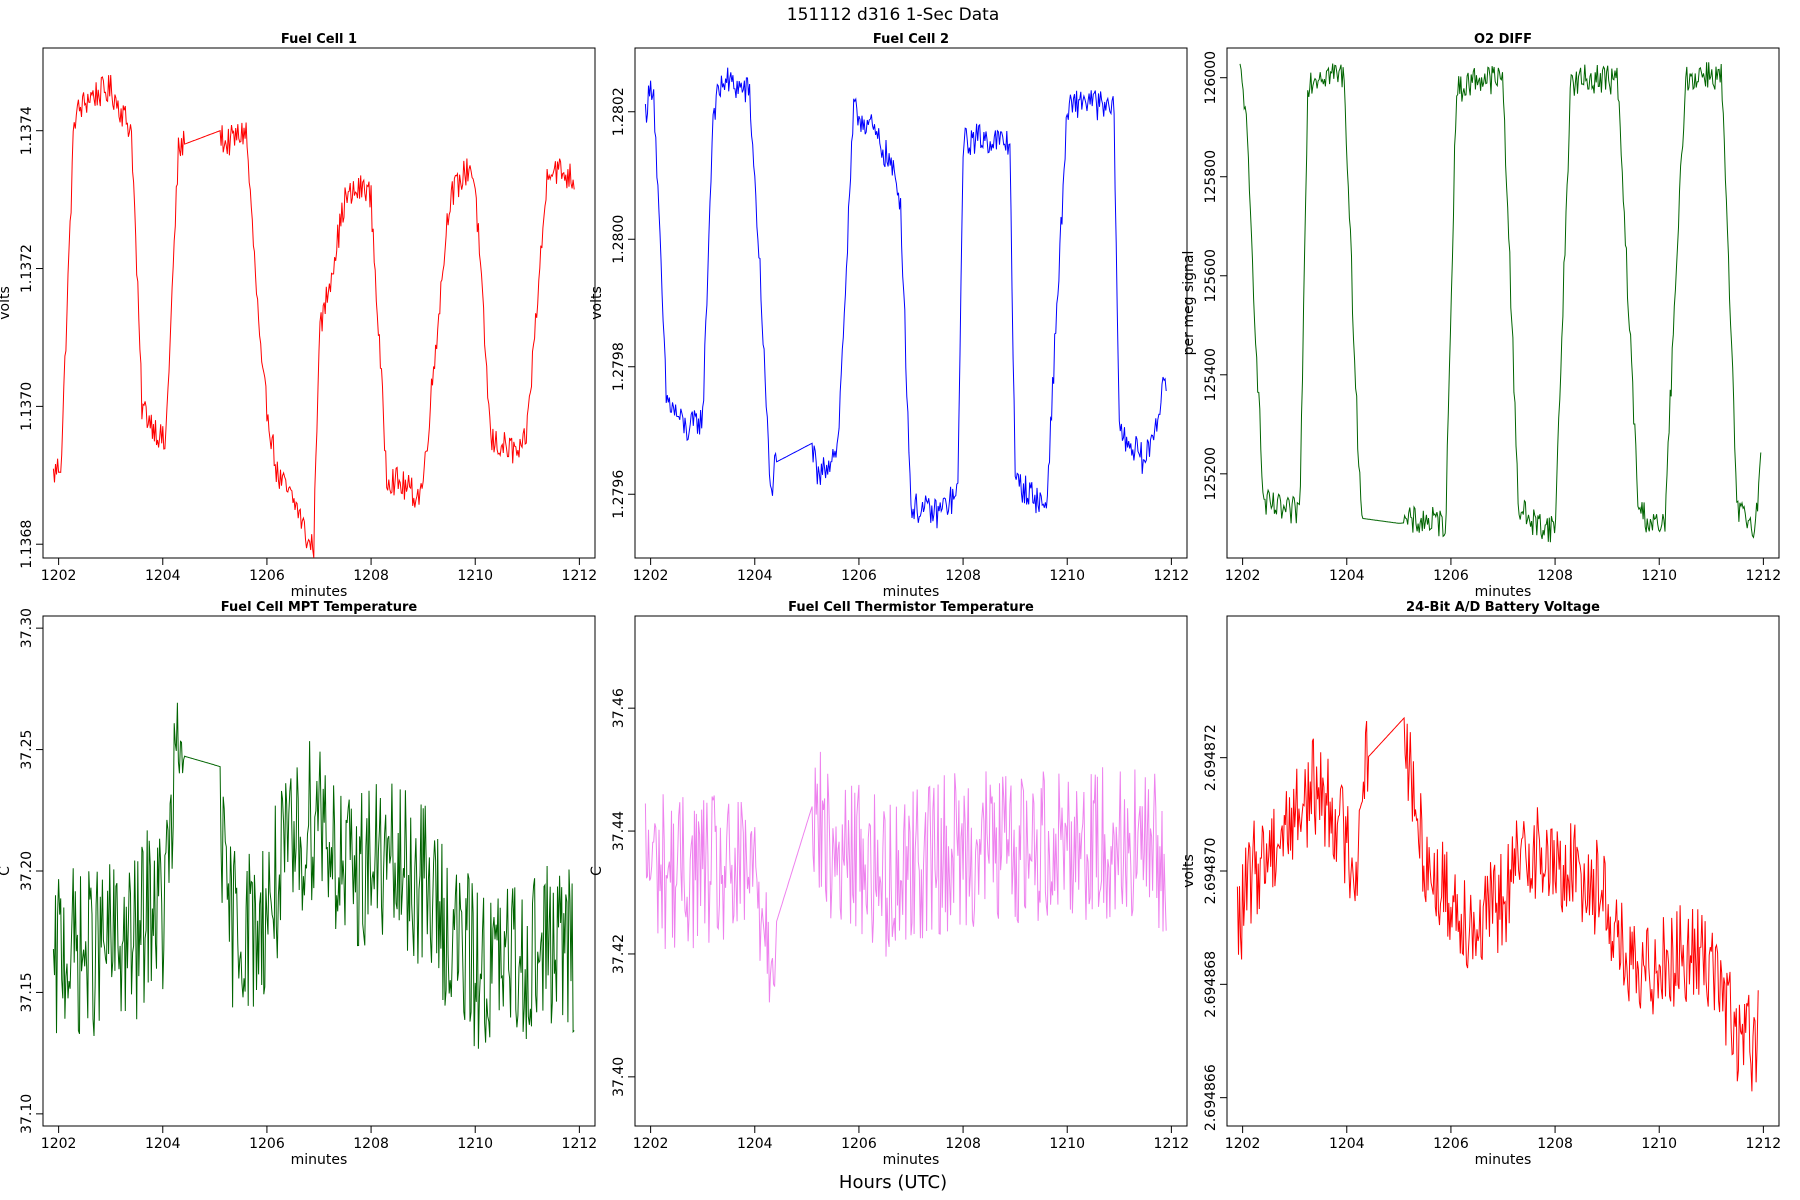 The height and width of the screenshot is (1200, 1800). I want to click on y-axis-label: per meg signal, so click(1189, 303).